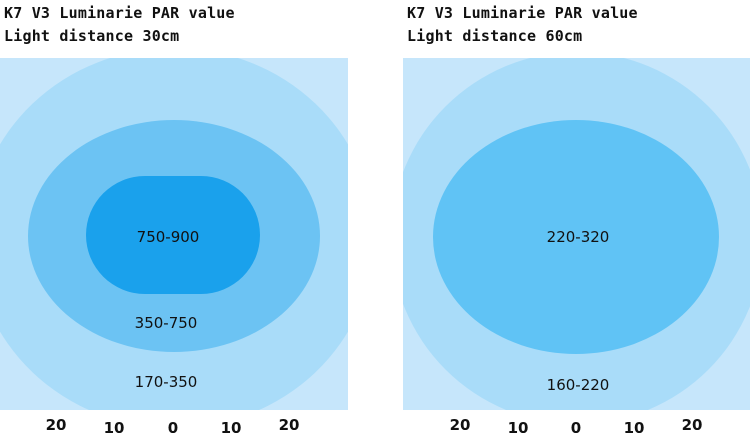 The image size is (750, 437). What do you see at coordinates (168, 237) in the screenshot?
I see `zone-label-inner: 750-900` at bounding box center [168, 237].